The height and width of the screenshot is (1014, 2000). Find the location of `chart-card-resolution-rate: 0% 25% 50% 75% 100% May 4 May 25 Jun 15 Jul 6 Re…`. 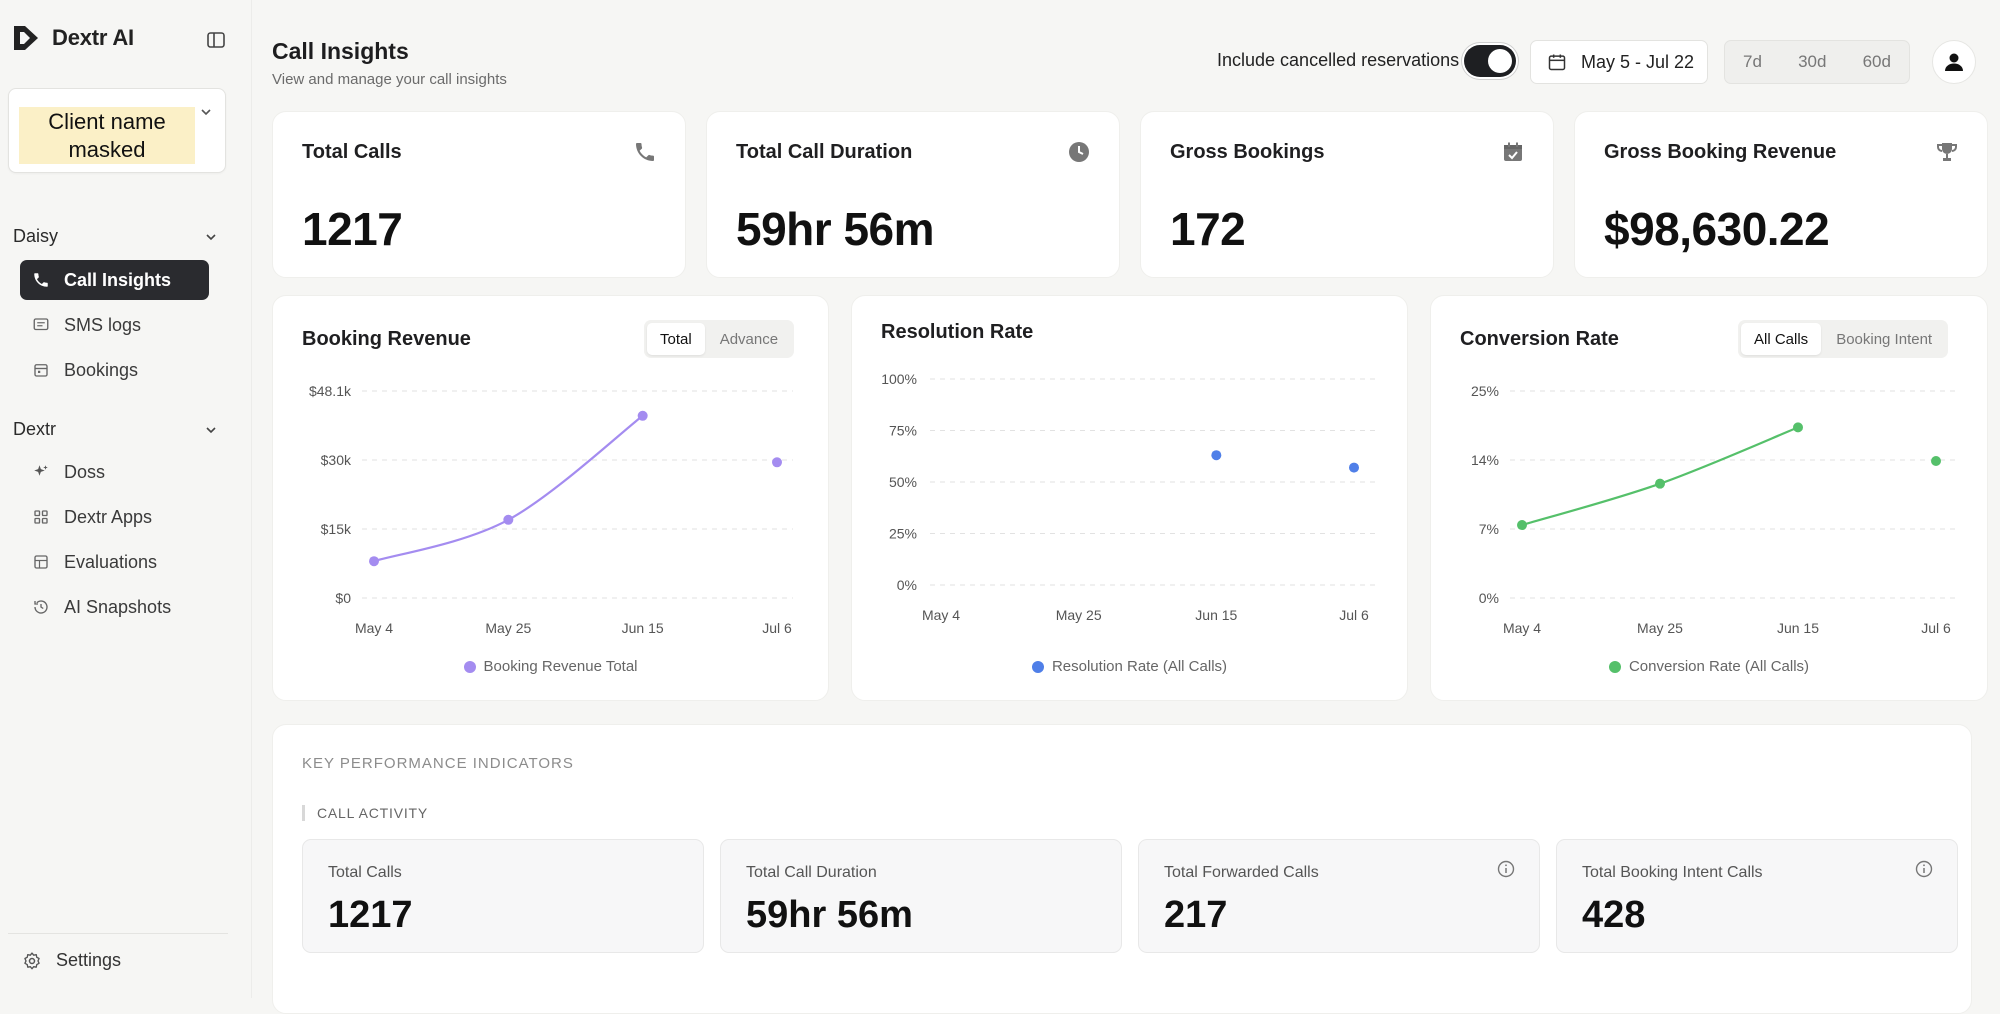

chart-card-resolution-rate: 0% 25% 50% 75% 100% May 4 May 25 Jun 15 Jul 6 Re… is located at coordinates (1129, 498).